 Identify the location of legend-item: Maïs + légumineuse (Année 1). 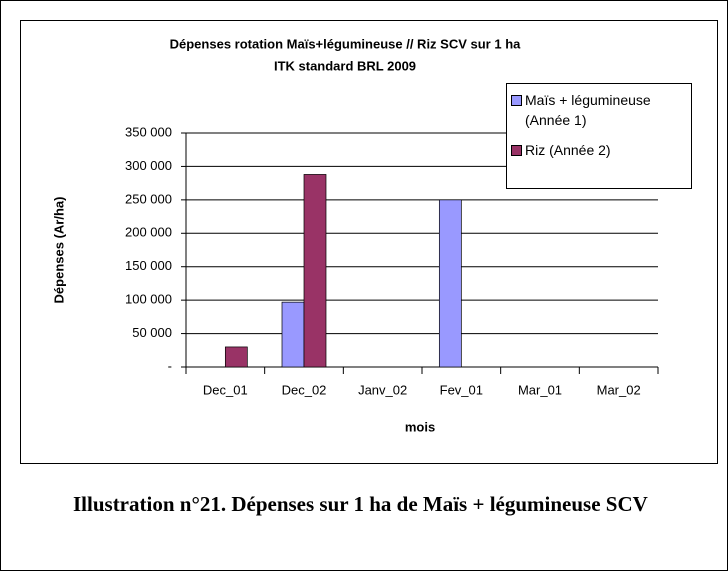
(599, 110).